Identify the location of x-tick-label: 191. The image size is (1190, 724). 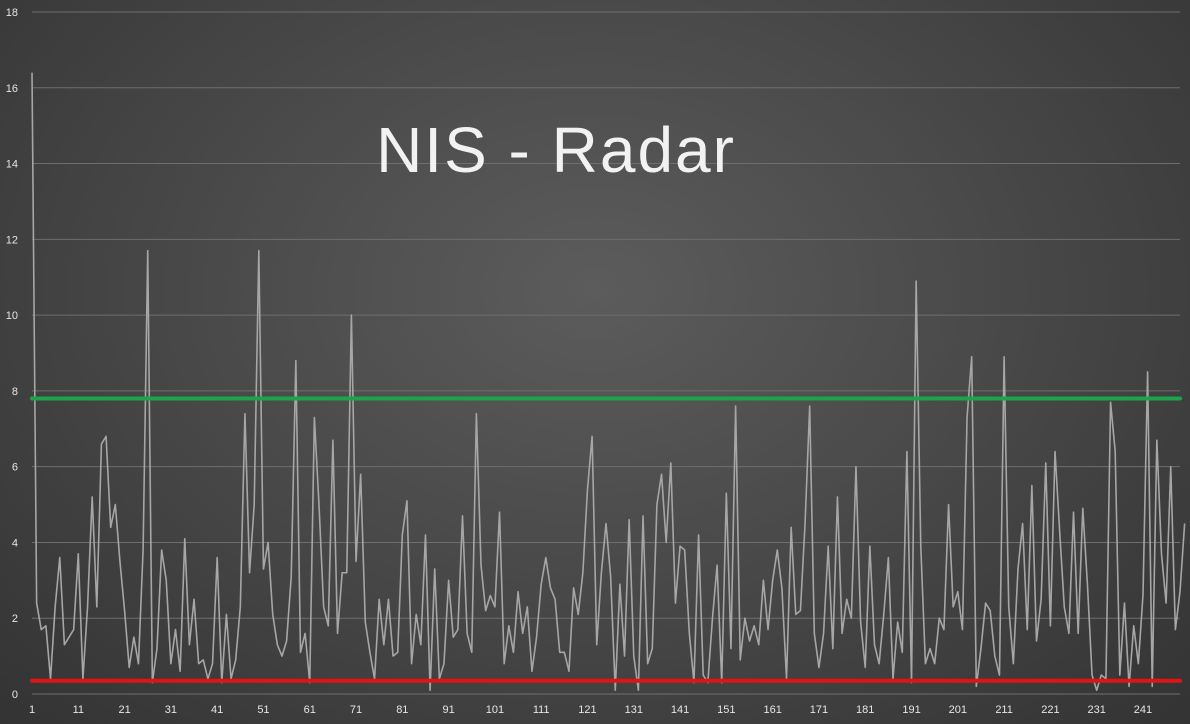
(911, 710).